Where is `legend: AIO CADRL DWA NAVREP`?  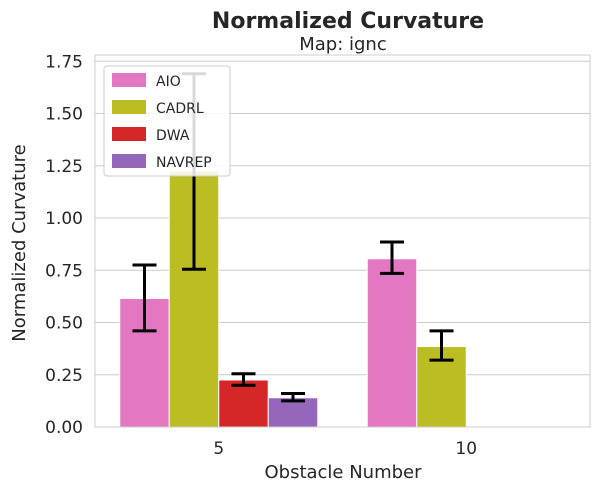 legend: AIO CADRL DWA NAVREP is located at coordinates (167, 121).